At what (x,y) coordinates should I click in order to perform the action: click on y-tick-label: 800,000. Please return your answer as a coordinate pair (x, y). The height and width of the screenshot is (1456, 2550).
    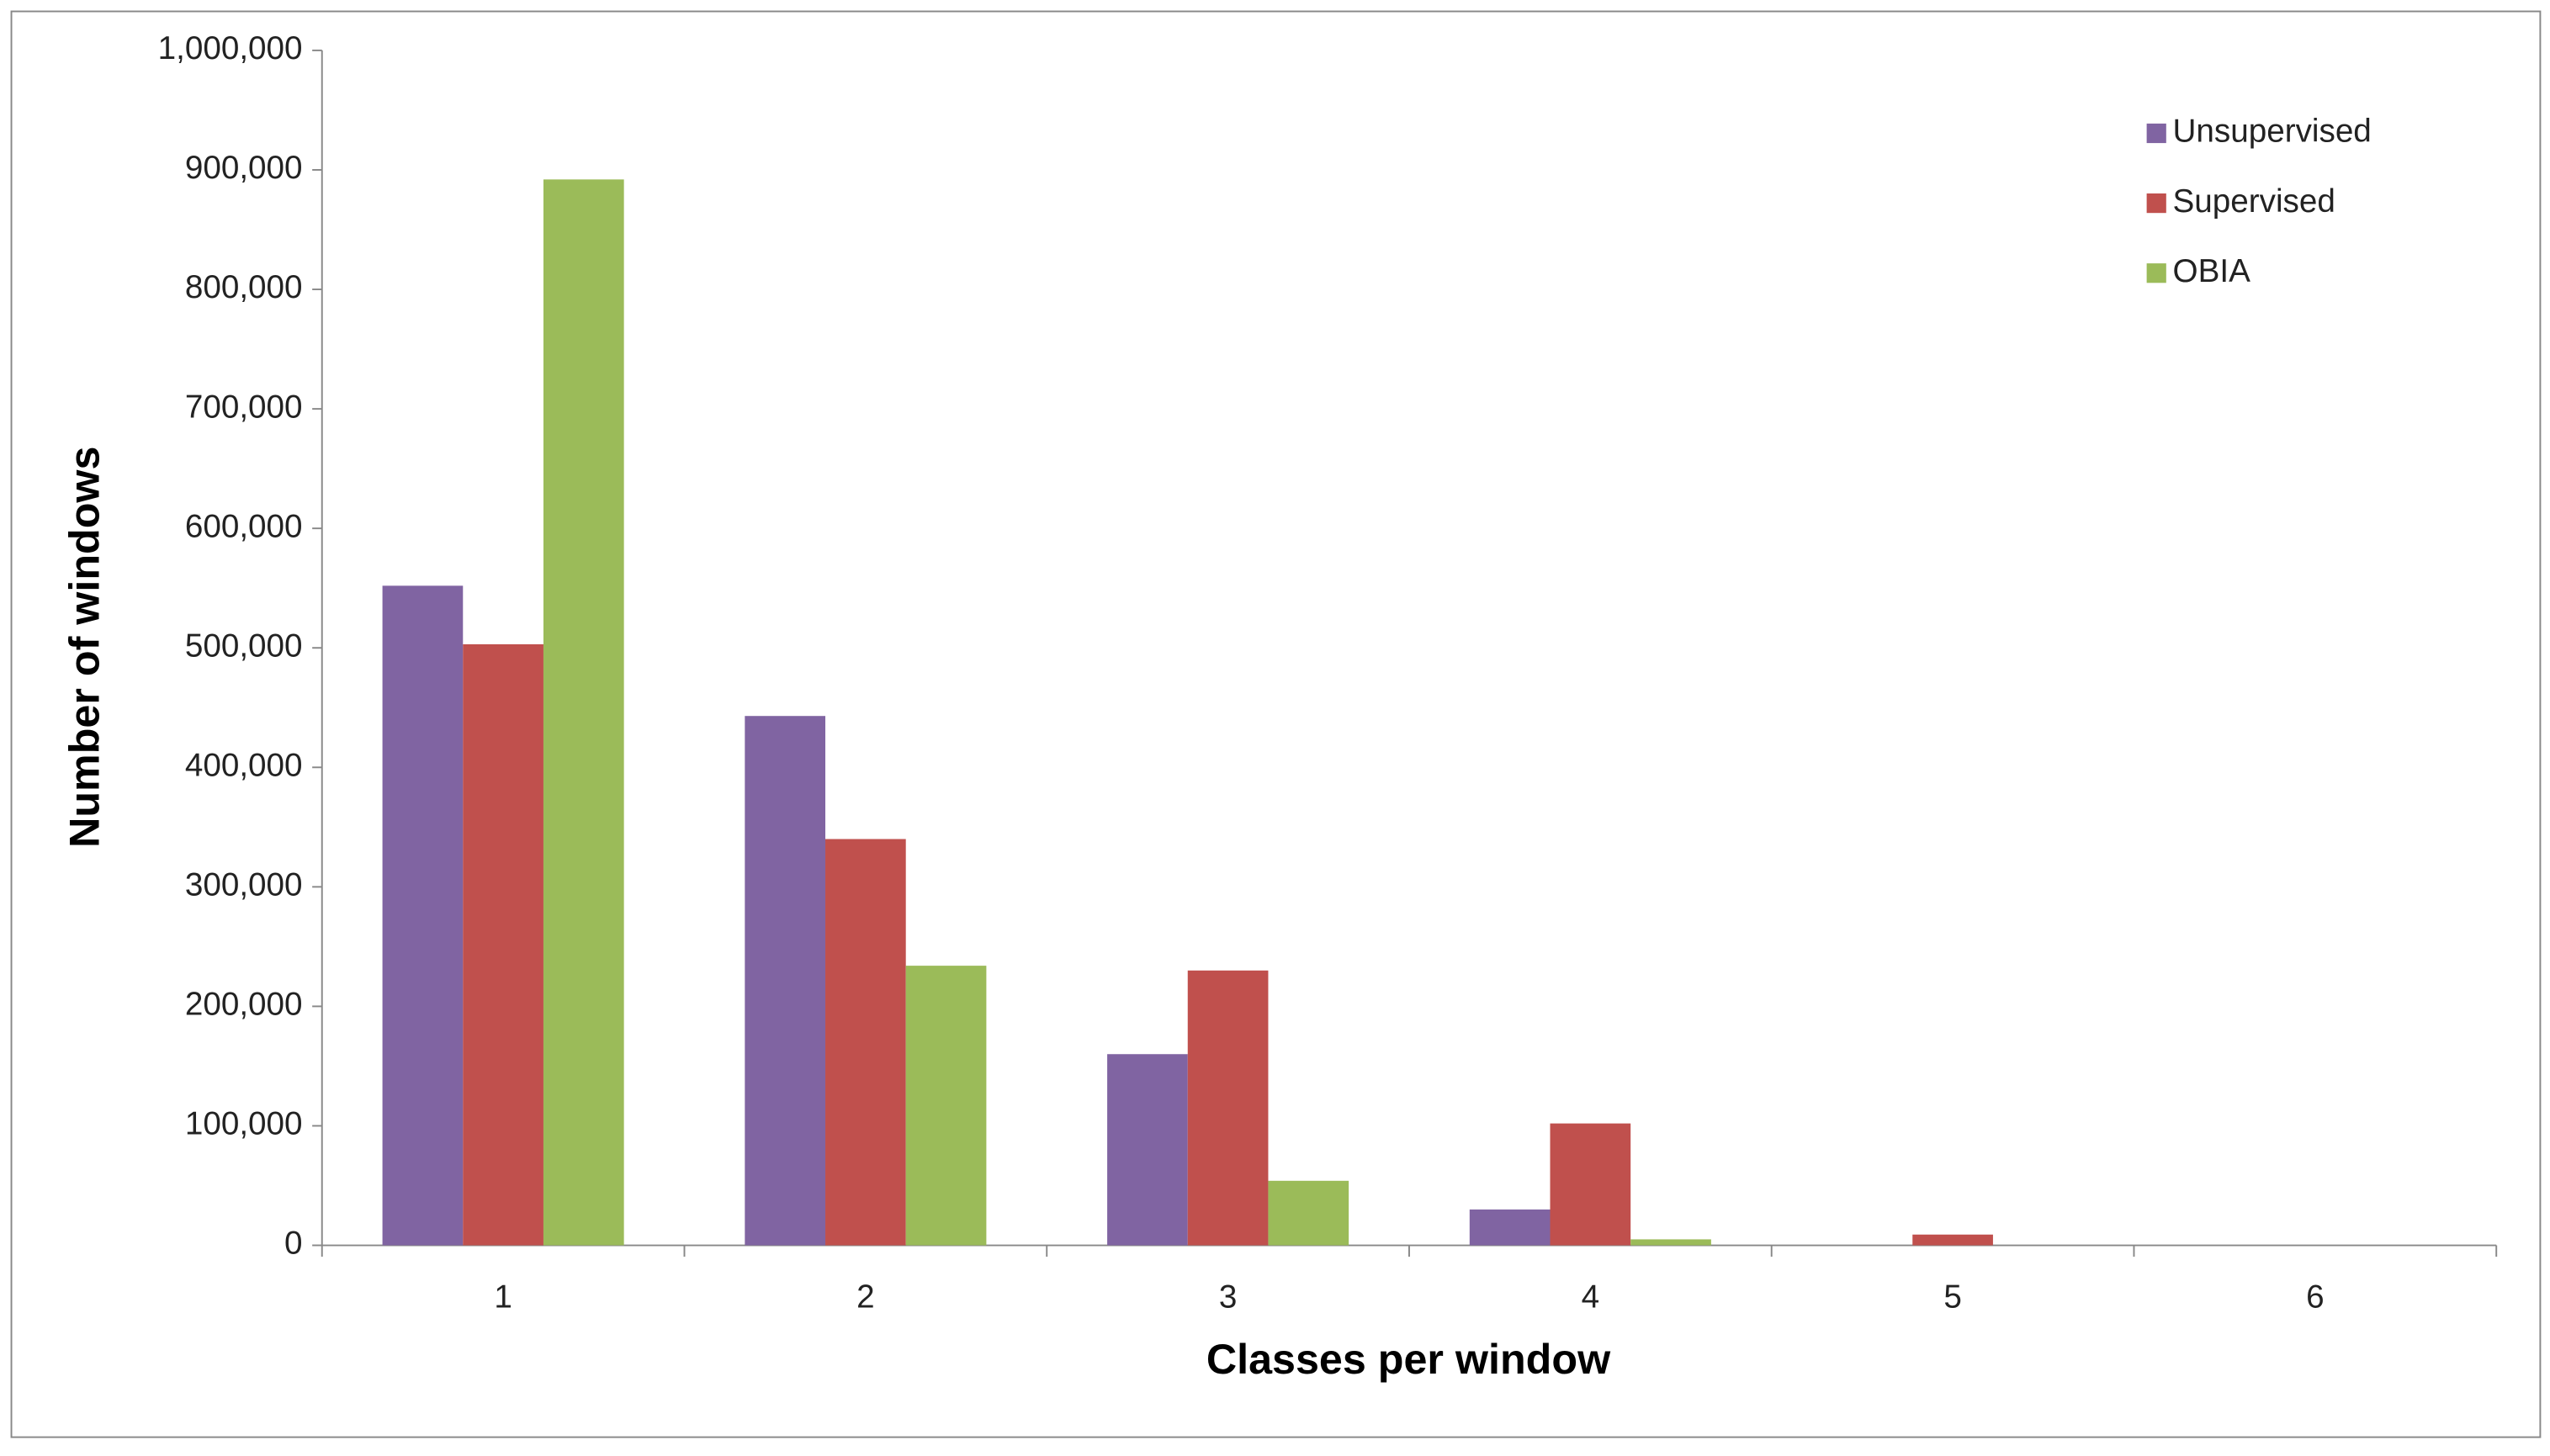
    Looking at the image, I should click on (244, 287).